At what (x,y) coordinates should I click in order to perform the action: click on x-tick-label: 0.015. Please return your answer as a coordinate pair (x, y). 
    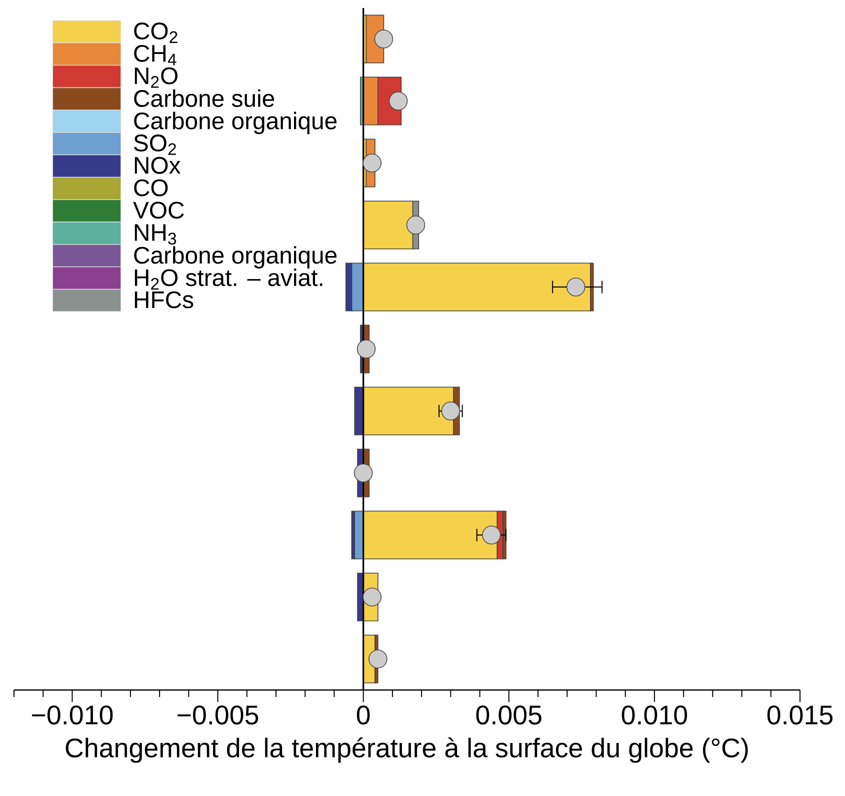
    Looking at the image, I should click on (800, 715).